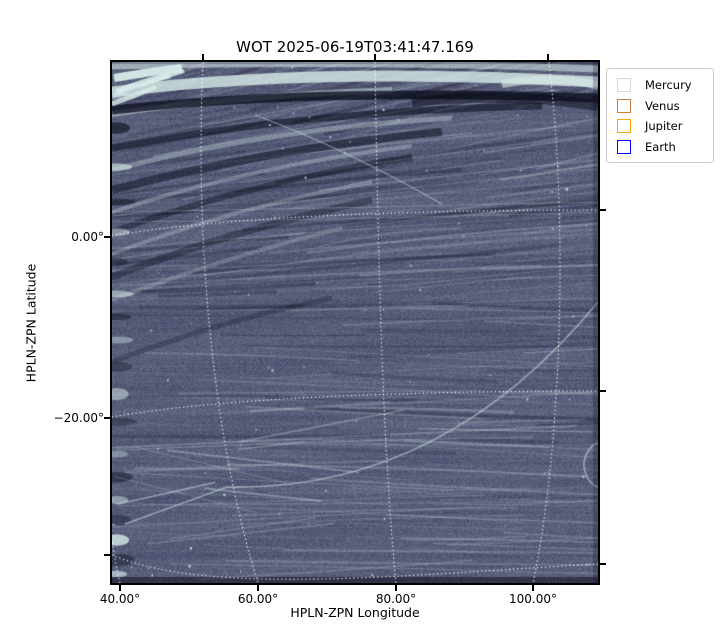  Describe the element at coordinates (31, 323) in the screenshot. I see `y-axis-label: HPLN-ZPN Latitude` at that location.